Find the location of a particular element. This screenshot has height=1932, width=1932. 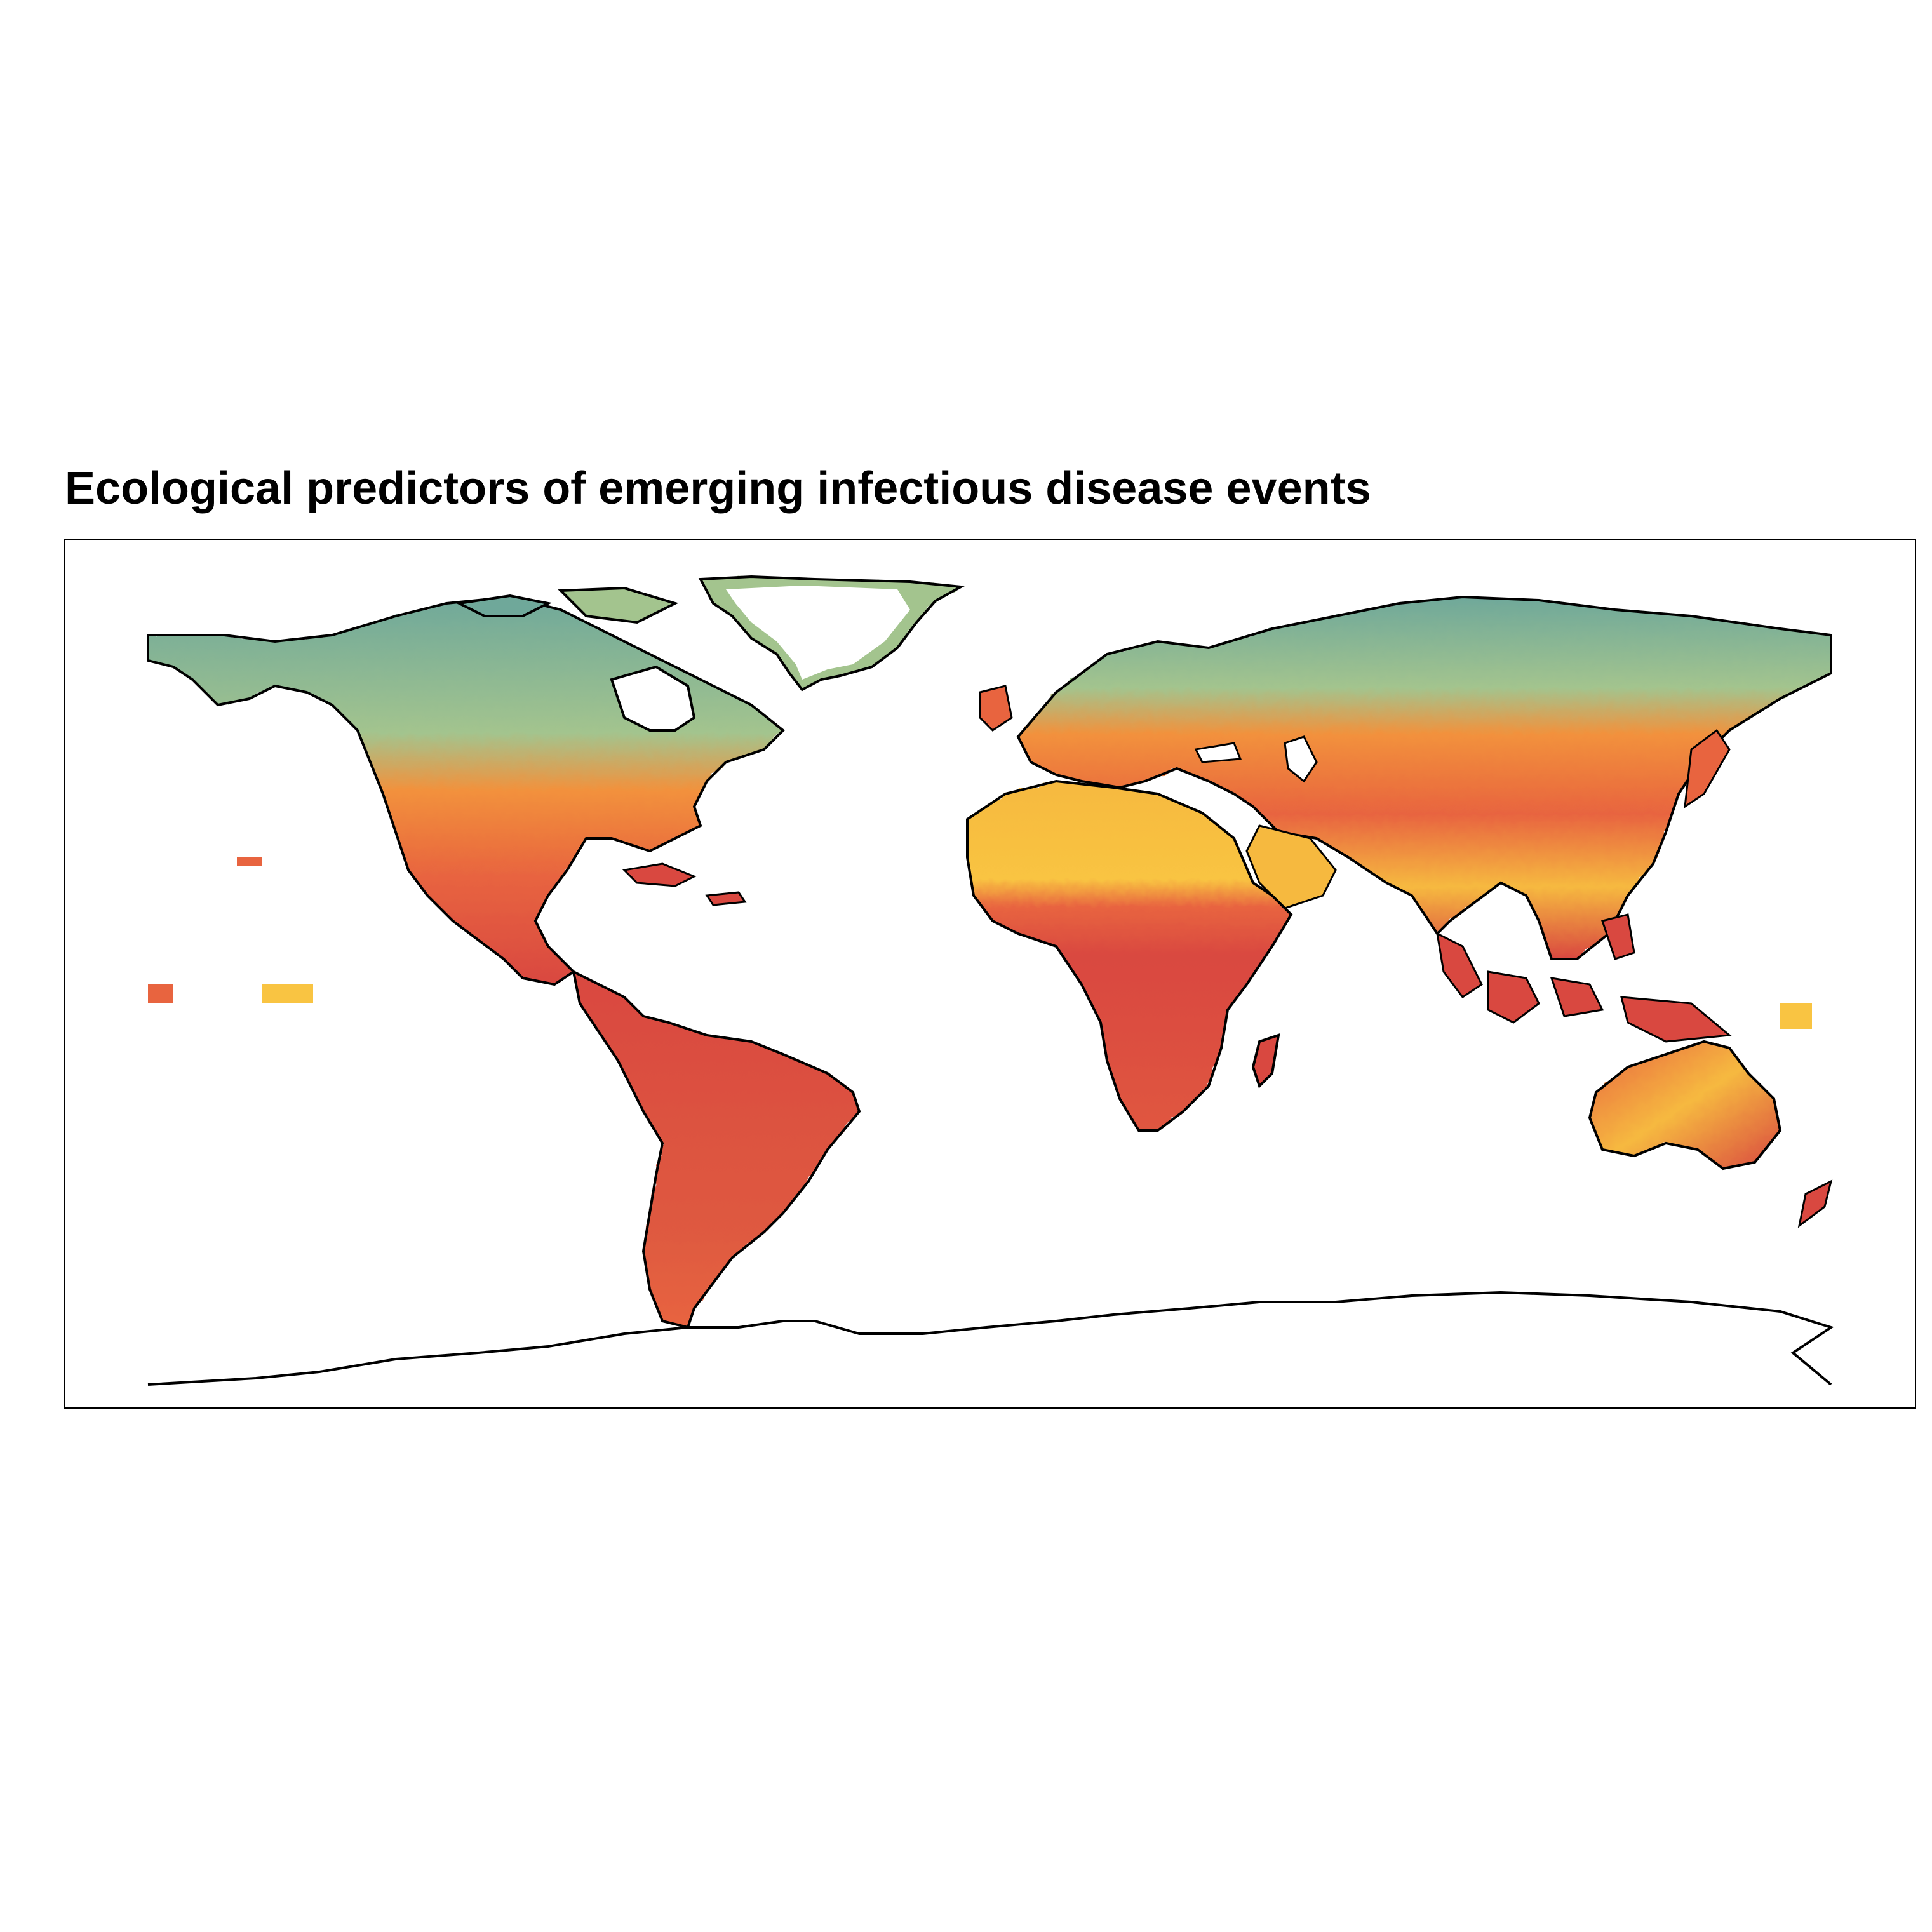

region-north-america is located at coordinates (466, 786).